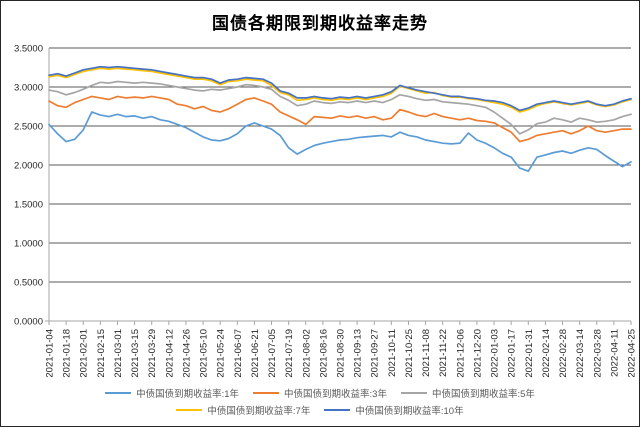  What do you see at coordinates (101, 353) in the screenshot?
I see `x-axis-label: 2021-02-15` at bounding box center [101, 353].